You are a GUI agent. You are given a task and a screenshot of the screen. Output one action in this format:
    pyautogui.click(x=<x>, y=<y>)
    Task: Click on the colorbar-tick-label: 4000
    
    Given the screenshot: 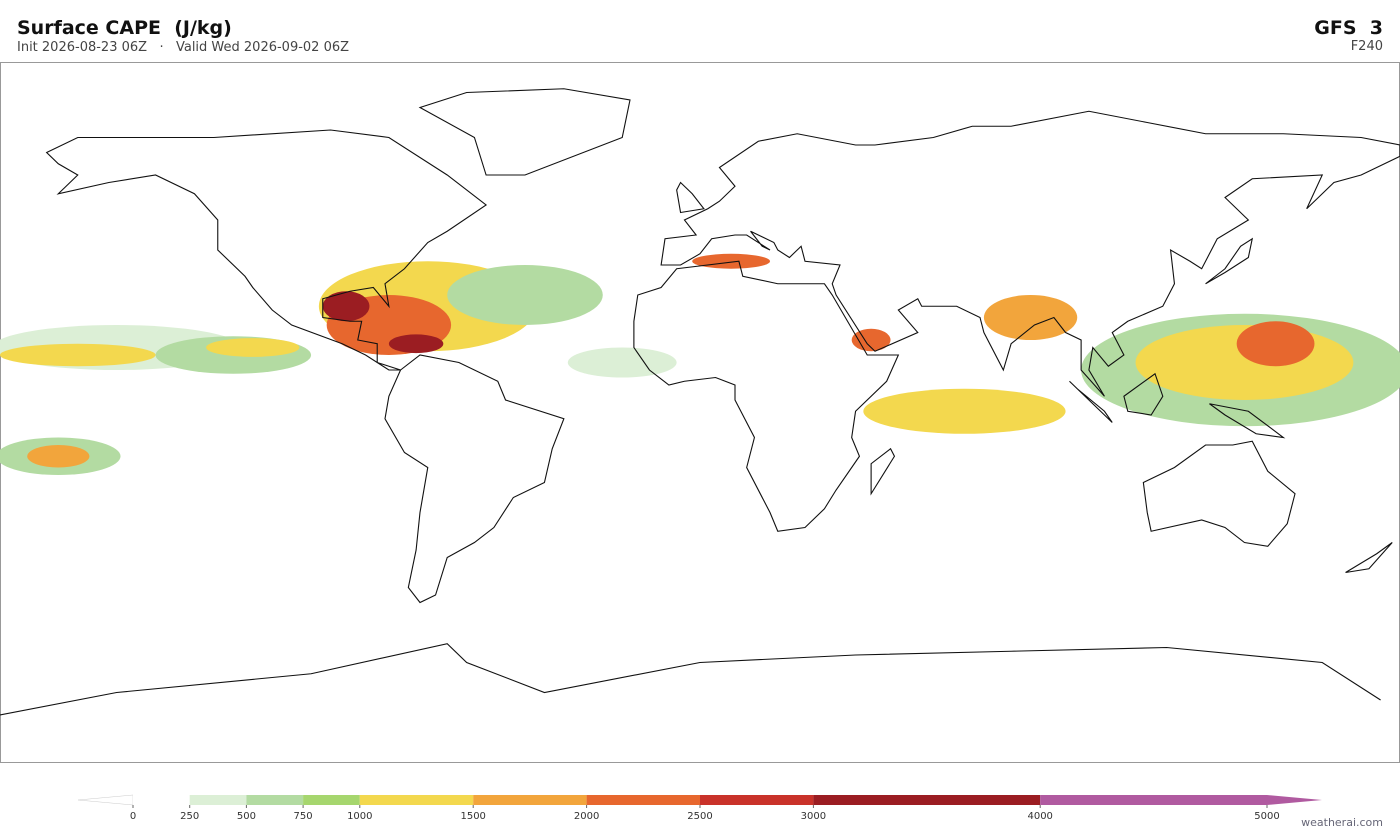 What is the action you would take?
    pyautogui.click(x=1039, y=816)
    